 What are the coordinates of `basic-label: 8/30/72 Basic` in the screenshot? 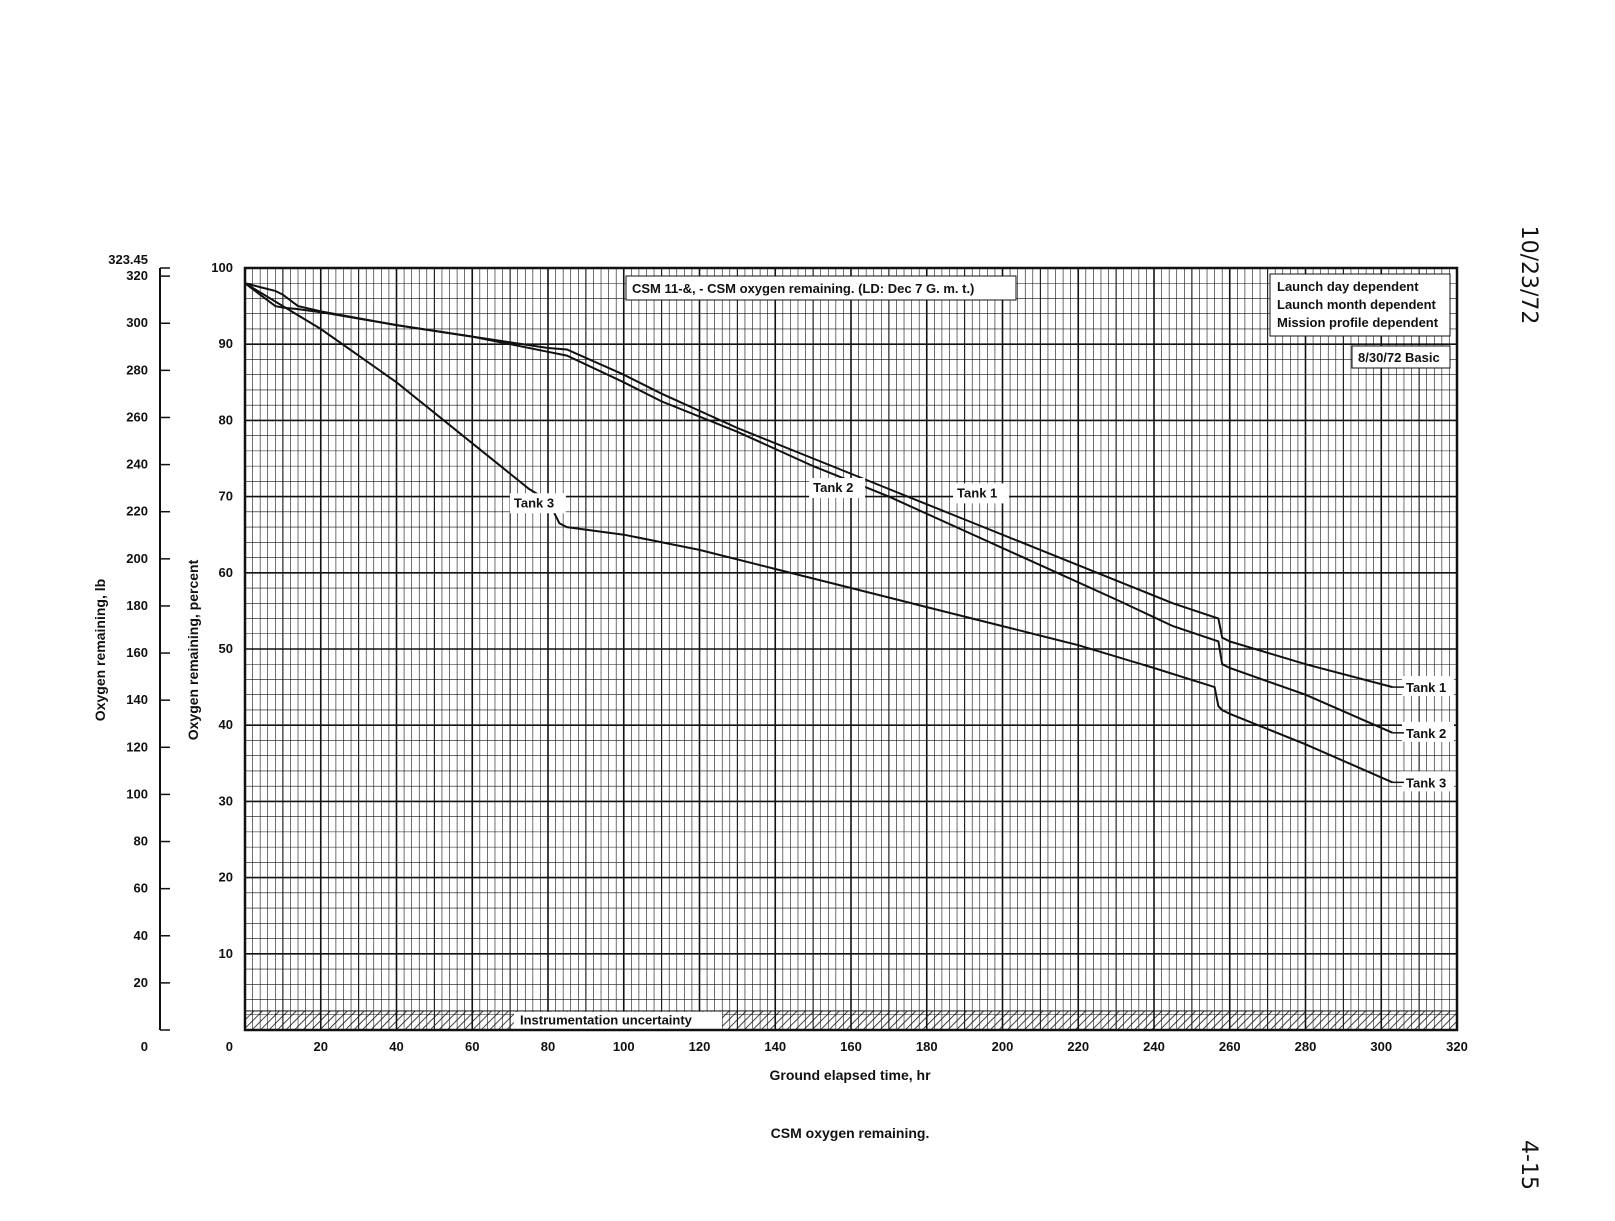 It's located at (1399, 357).